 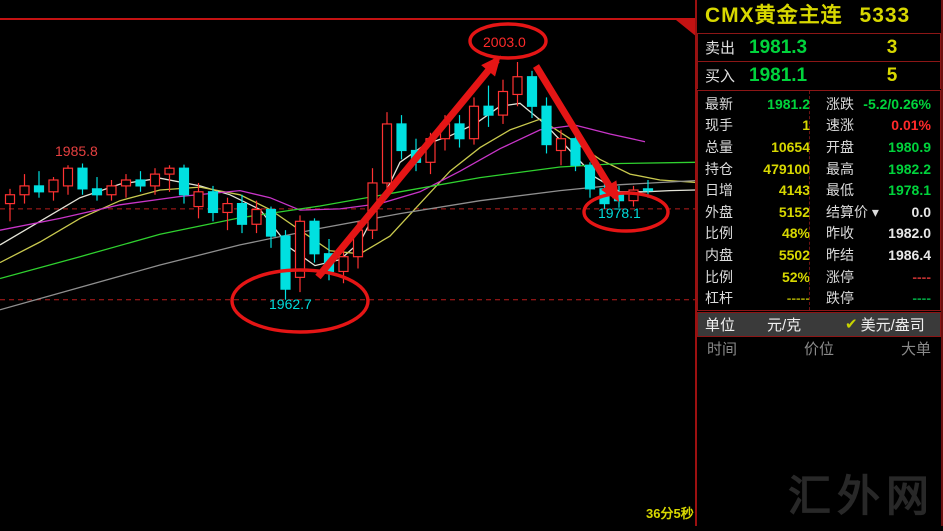 I want to click on stat-label: 日增, so click(x=719, y=190).